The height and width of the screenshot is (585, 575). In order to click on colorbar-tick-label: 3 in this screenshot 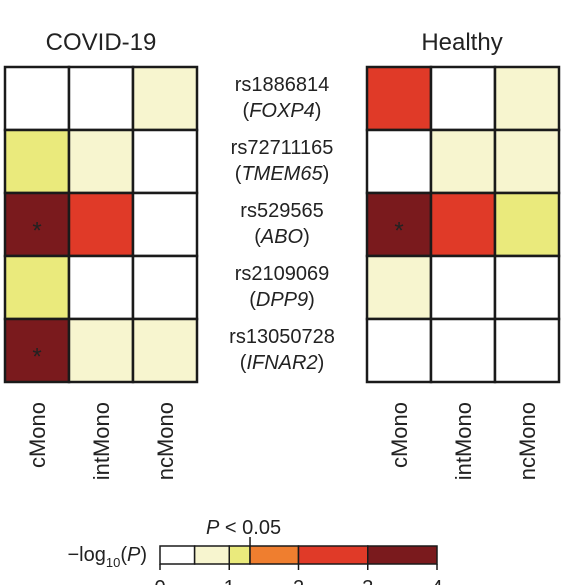, I will do `click(367, 581)`.